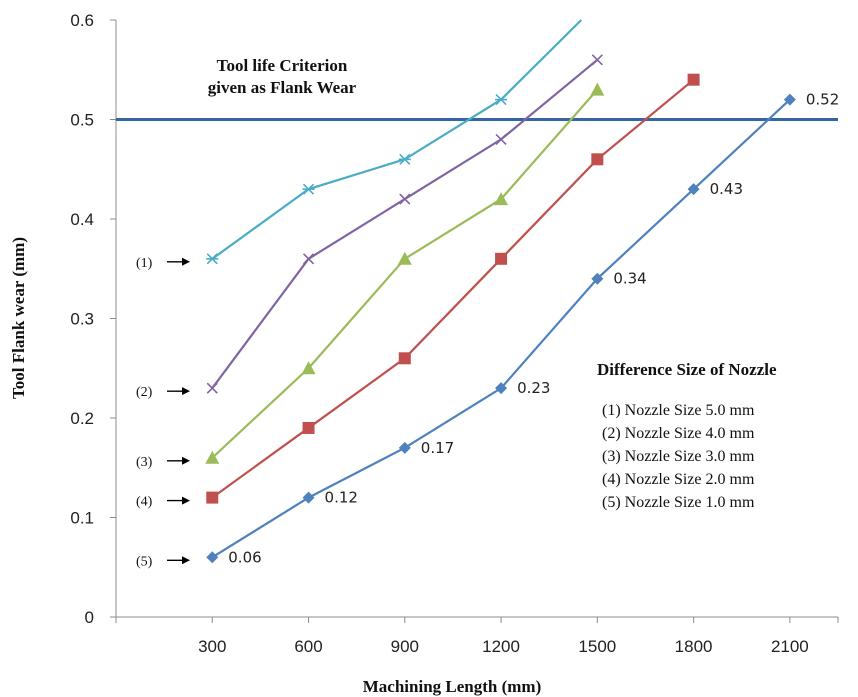 This screenshot has height=697, width=858. Describe the element at coordinates (163, 412) in the screenshot. I see `series-marker-labels: (1) (2) (3) (4) (5)` at that location.